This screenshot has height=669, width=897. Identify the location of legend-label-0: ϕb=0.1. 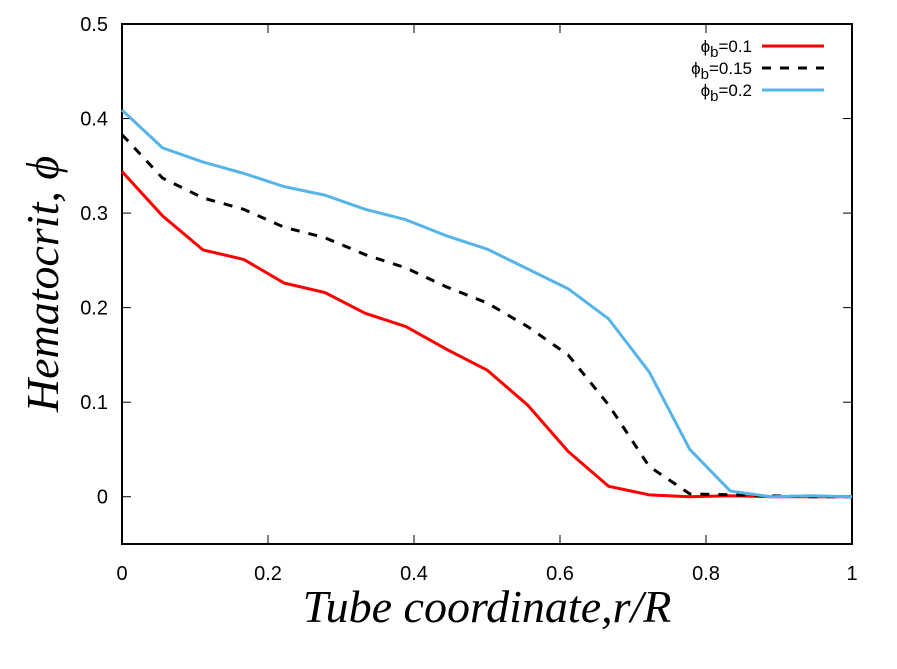
(726, 49).